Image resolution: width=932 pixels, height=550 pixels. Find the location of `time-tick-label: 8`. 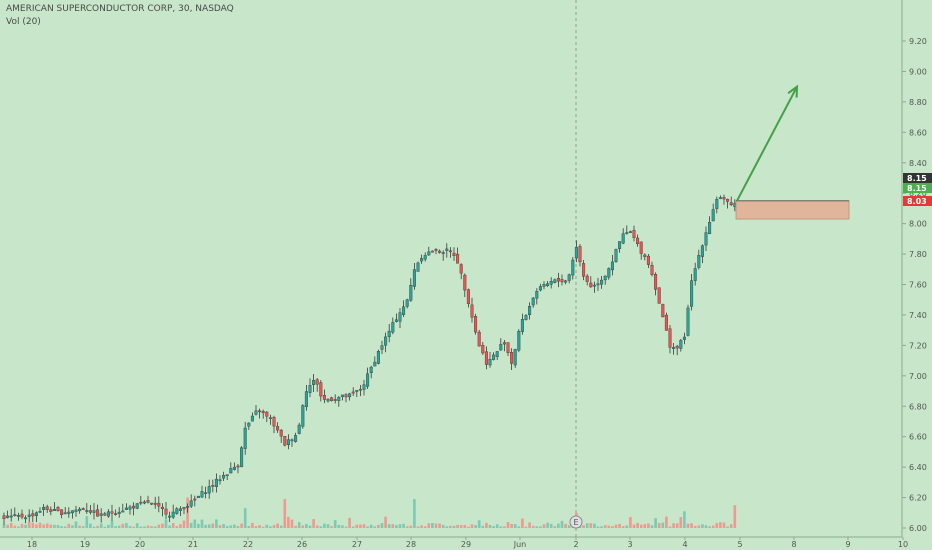

time-tick-label: 8 is located at coordinates (793, 544).